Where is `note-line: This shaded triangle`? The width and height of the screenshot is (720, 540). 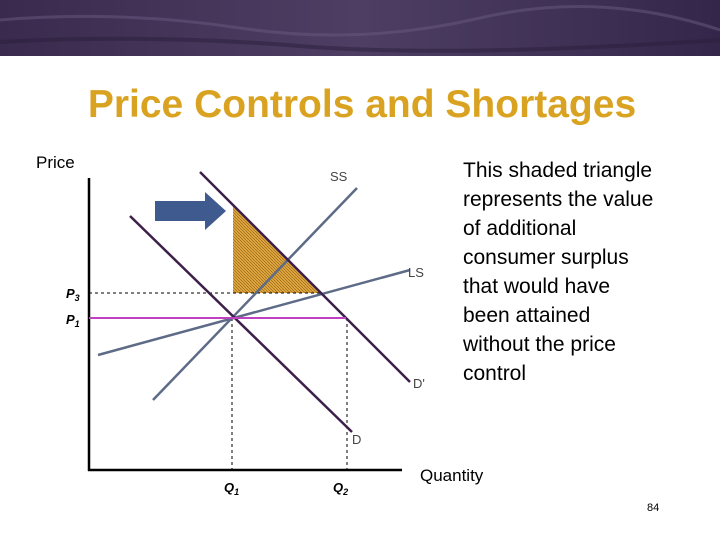
note-line: This shaded triangle is located at coordinates (557, 170).